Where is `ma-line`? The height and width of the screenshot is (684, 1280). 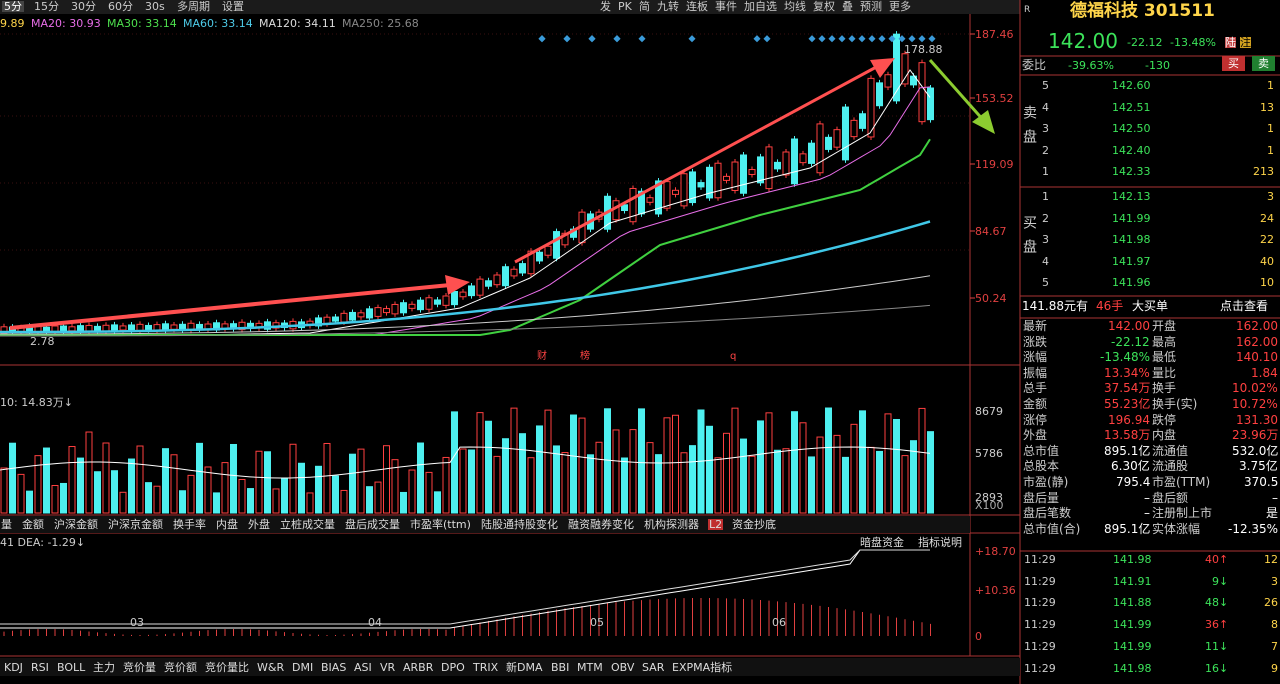 ma-line is located at coordinates (465, 277).